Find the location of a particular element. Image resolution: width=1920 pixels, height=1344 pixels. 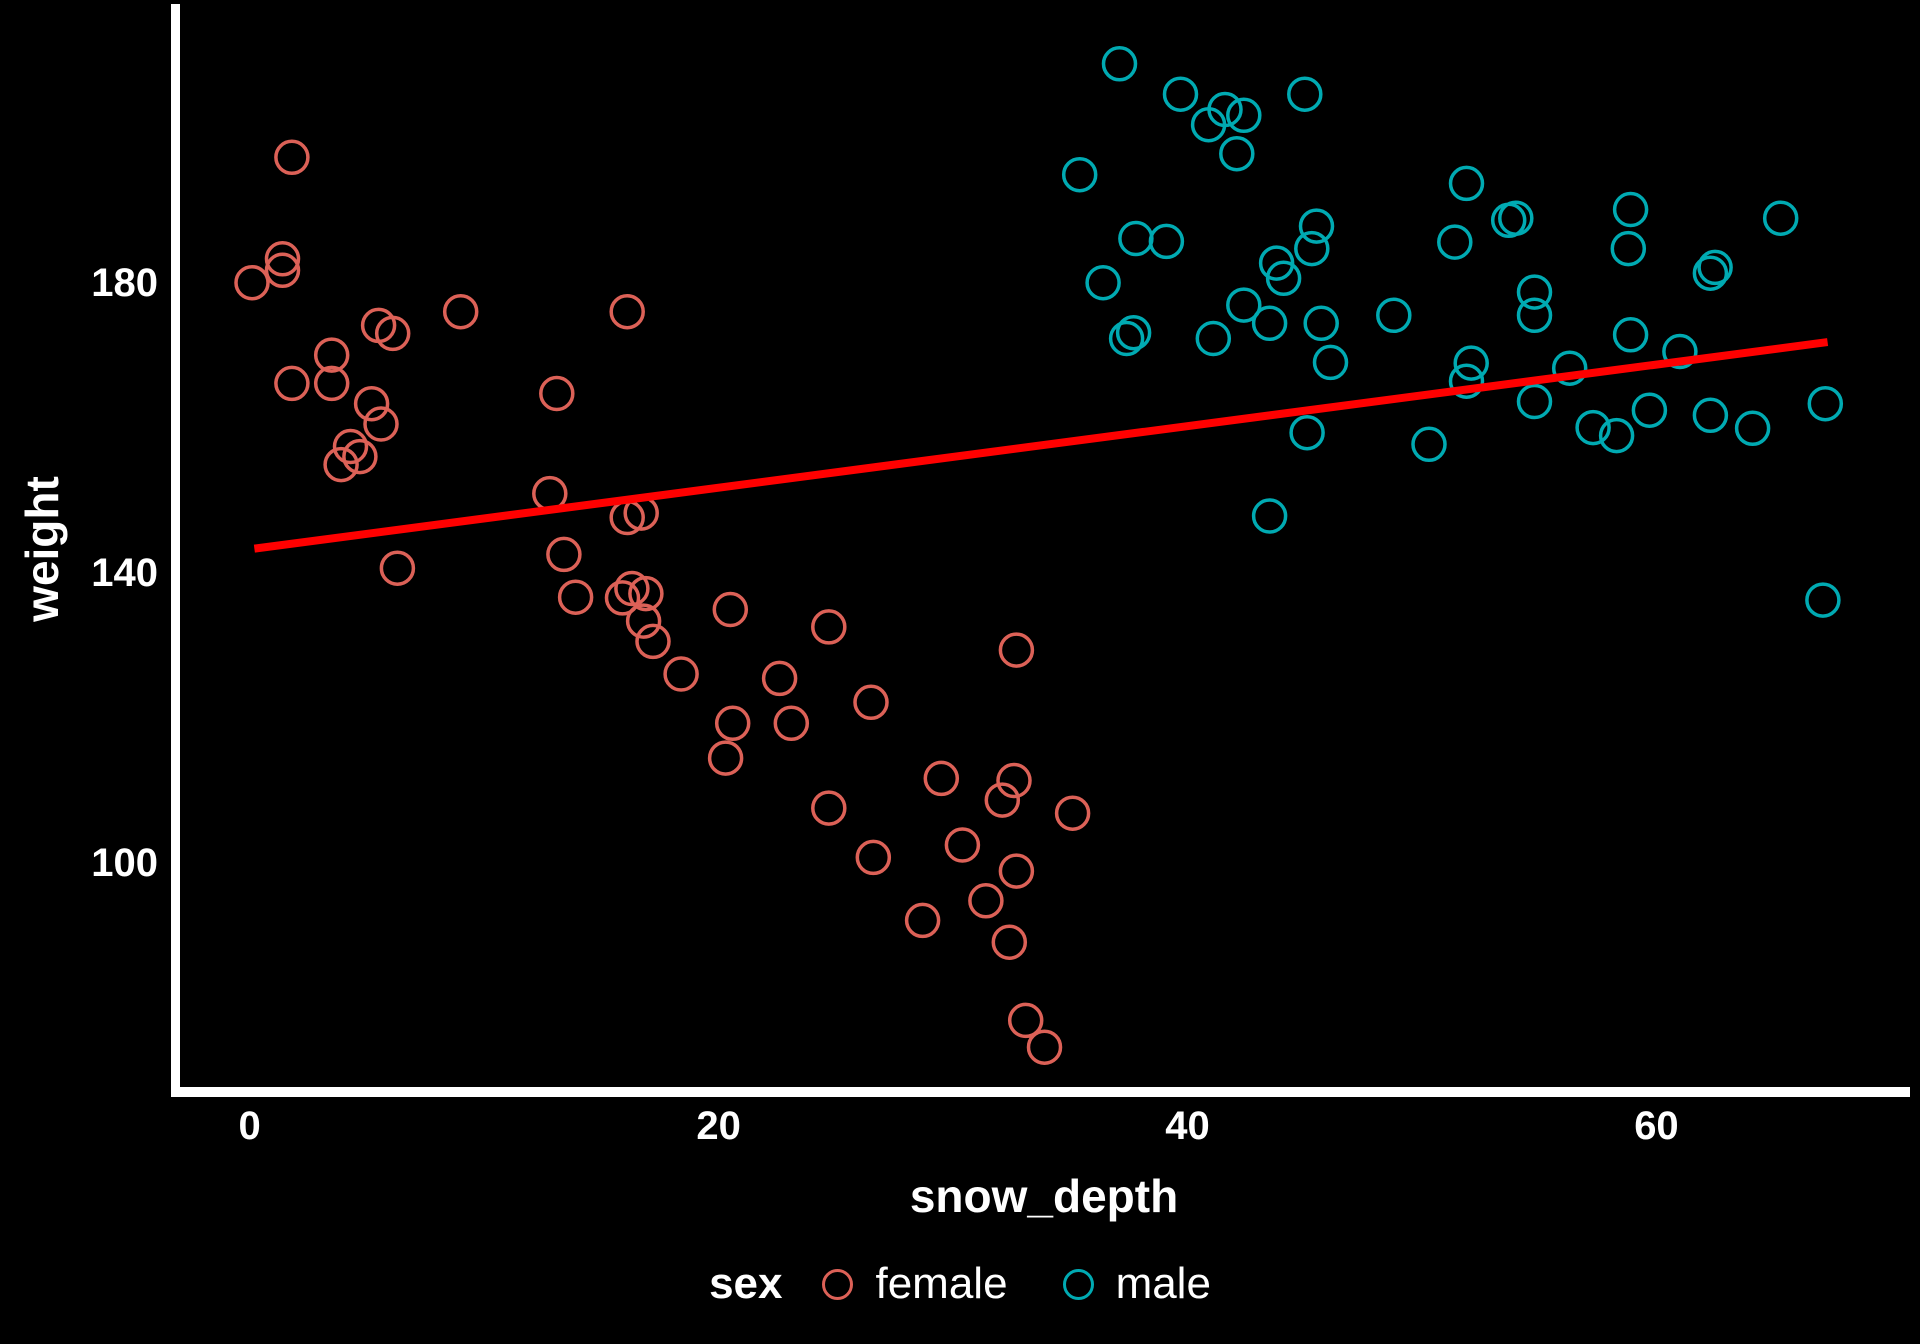

legend-label-male: male is located at coordinates (1163, 1283).